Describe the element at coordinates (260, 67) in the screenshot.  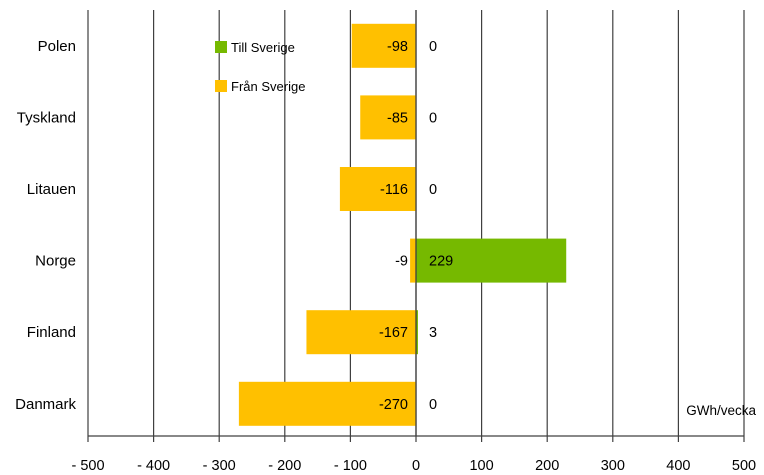
I see `legend: Till Sverige Från Sverige` at that location.